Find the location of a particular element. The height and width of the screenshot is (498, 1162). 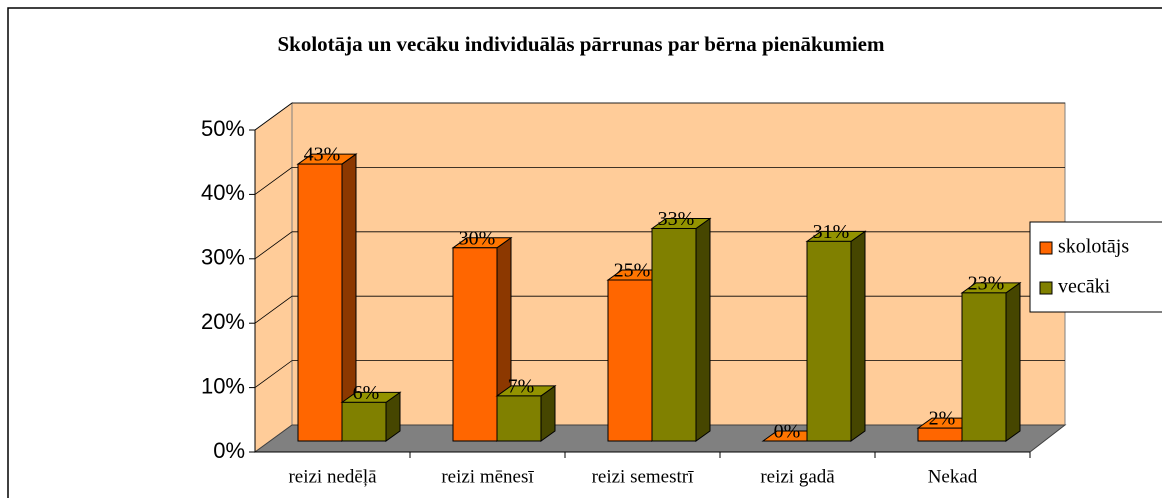

value-label: 23% is located at coordinates (986, 283).